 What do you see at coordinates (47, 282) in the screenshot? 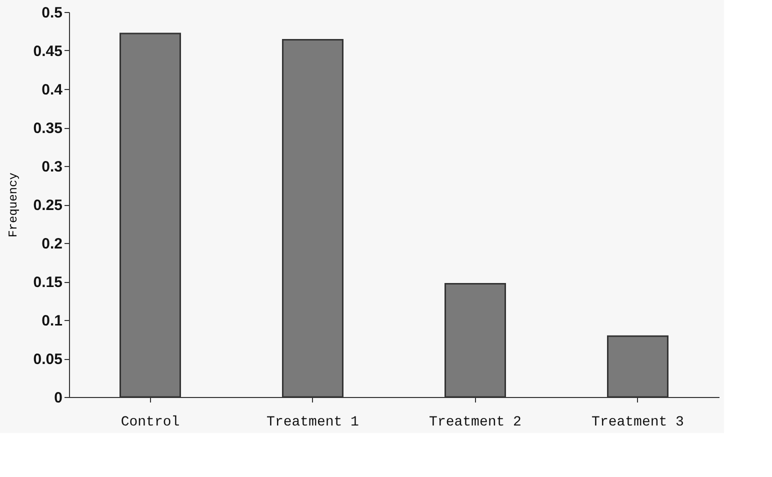
I see `y-tick-label: 0.15` at bounding box center [47, 282].